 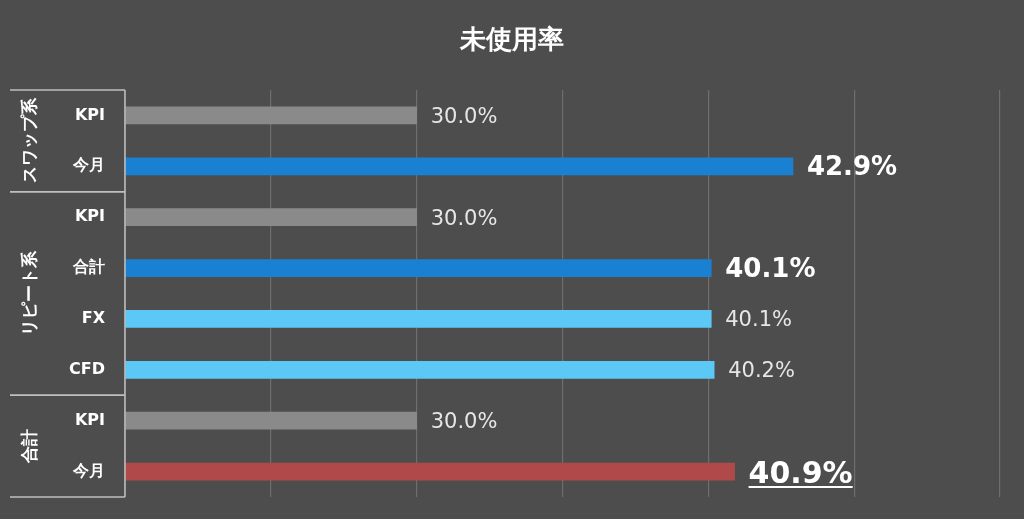 What do you see at coordinates (29, 447) in the screenshot?
I see `text: 合計` at bounding box center [29, 447].